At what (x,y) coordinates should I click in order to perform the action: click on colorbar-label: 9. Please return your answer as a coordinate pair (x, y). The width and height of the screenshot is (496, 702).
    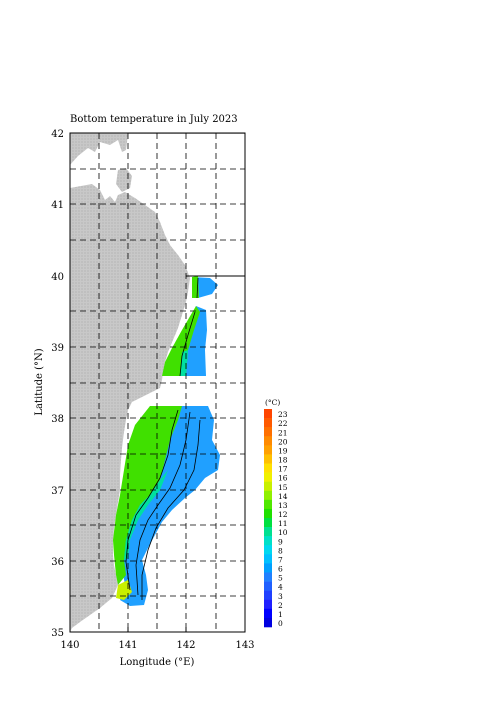
    Looking at the image, I should click on (280, 541).